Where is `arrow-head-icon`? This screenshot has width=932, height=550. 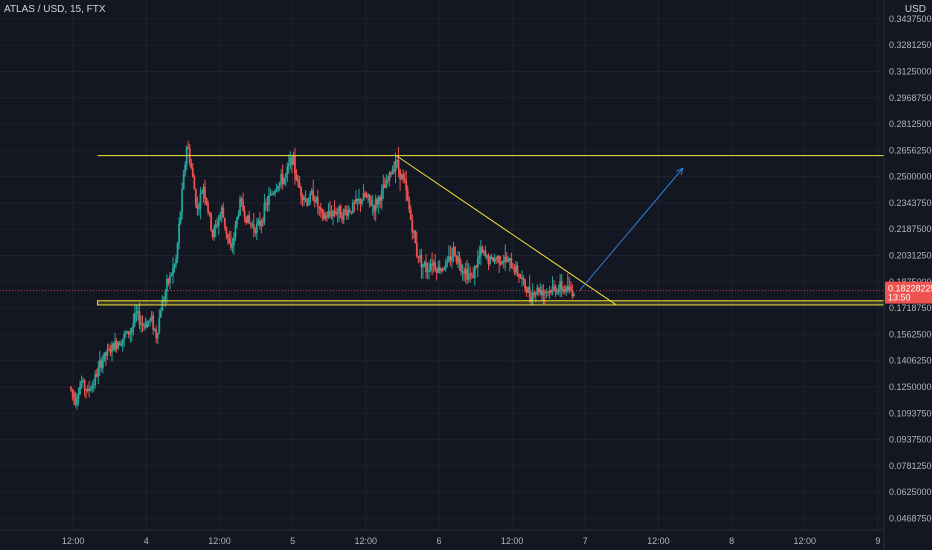
arrow-head-icon is located at coordinates (680, 171).